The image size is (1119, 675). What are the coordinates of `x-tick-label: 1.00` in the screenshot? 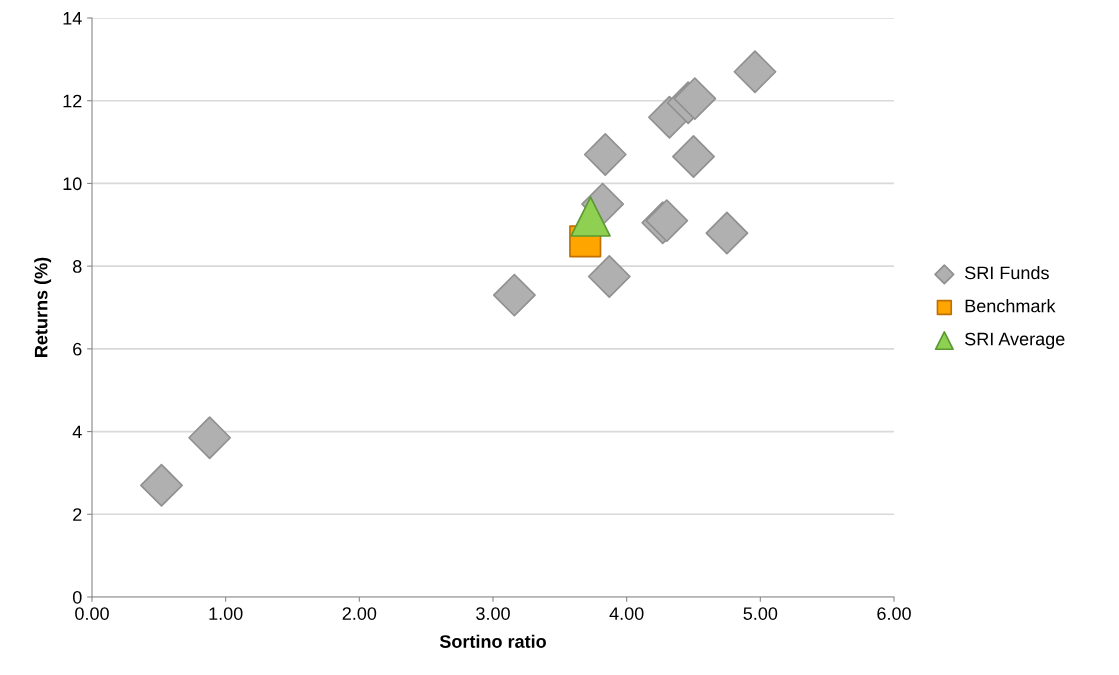 It's located at (226, 613).